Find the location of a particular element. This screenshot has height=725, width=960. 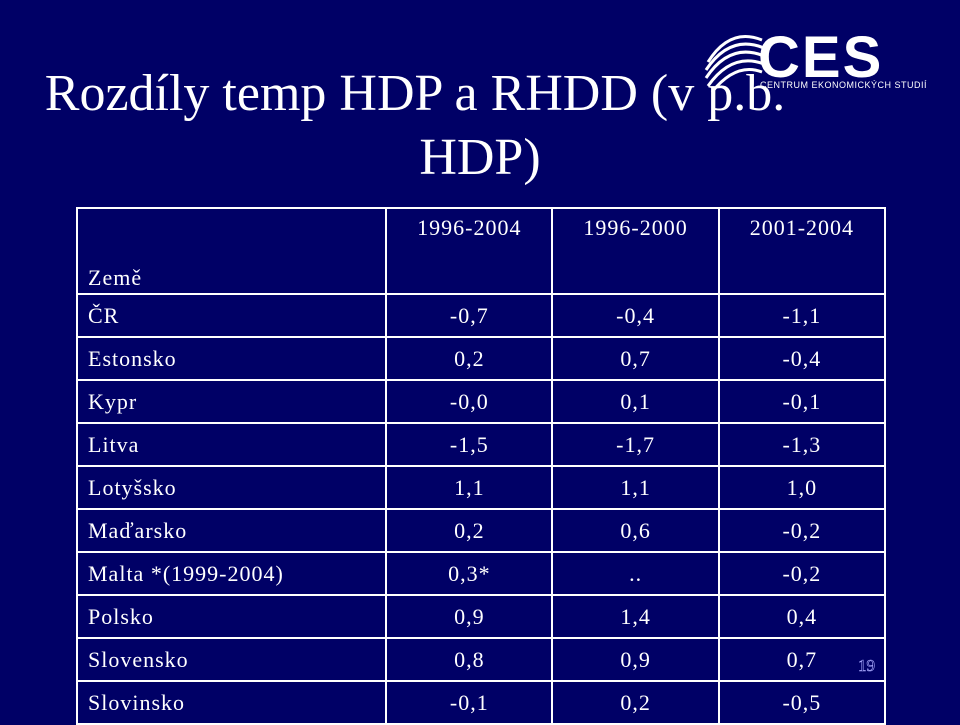

globe-icon is located at coordinates (734, 64).